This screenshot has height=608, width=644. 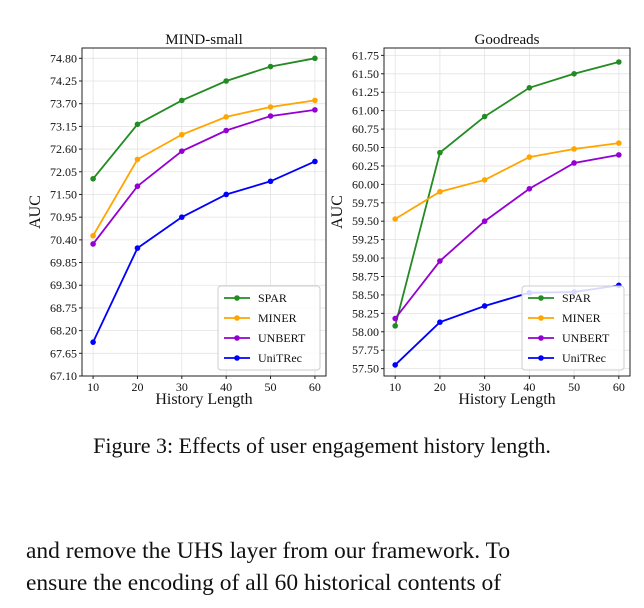 What do you see at coordinates (237, 338) in the screenshot?
I see `legend-marker-unbert` at bounding box center [237, 338].